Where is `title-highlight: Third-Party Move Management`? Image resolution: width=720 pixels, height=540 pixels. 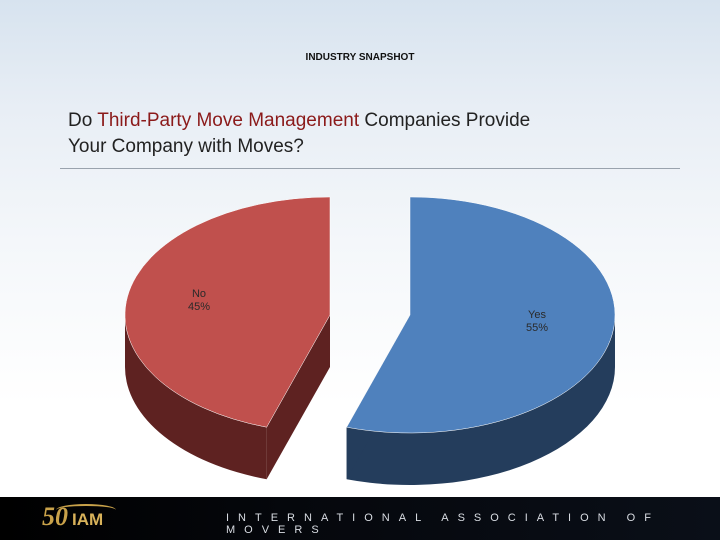
title-highlight: Third-Party Move Management is located at coordinates (228, 120).